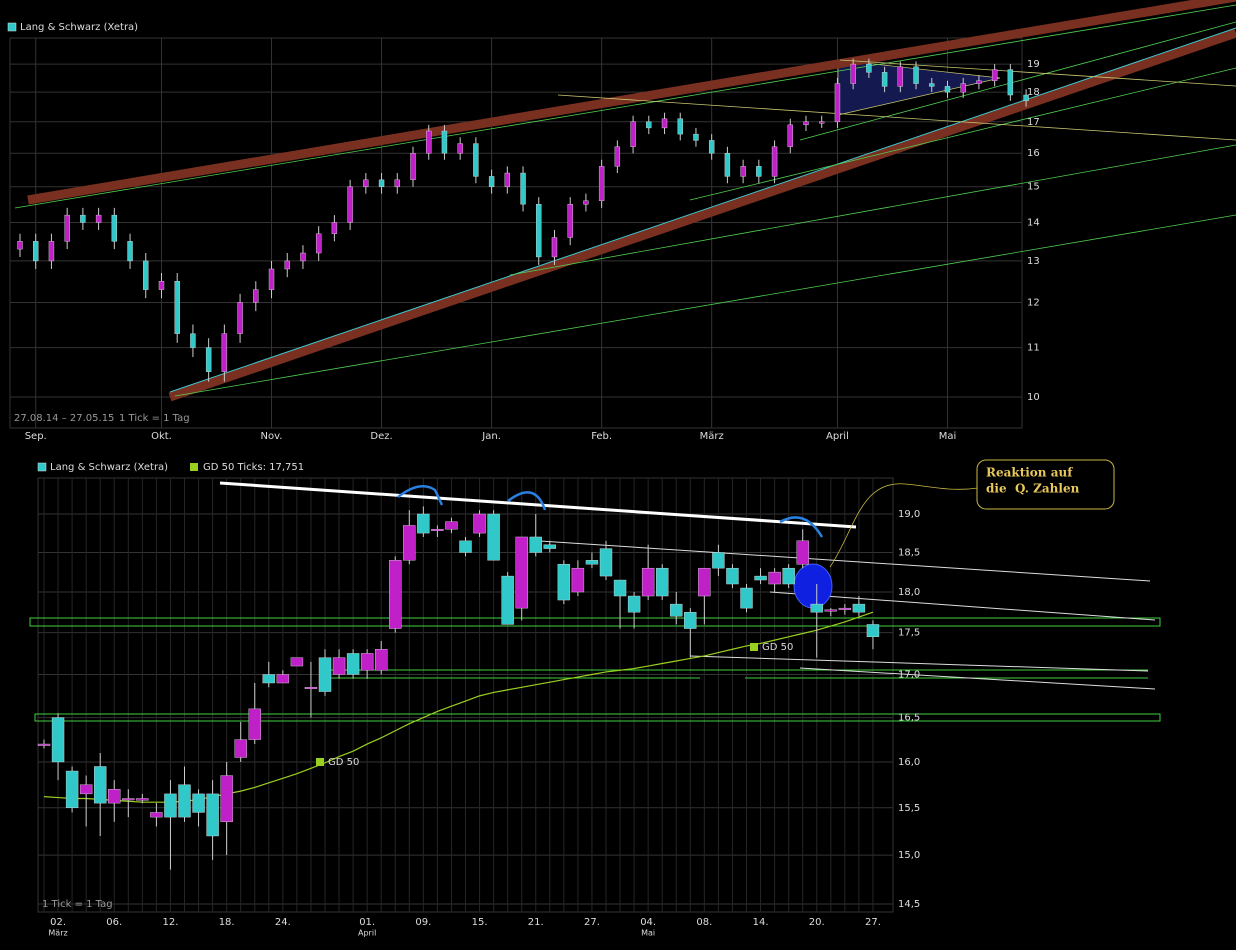 The image size is (1236, 950). What do you see at coordinates (1033, 222) in the screenshot?
I see `y-tick-label: 14` at bounding box center [1033, 222].